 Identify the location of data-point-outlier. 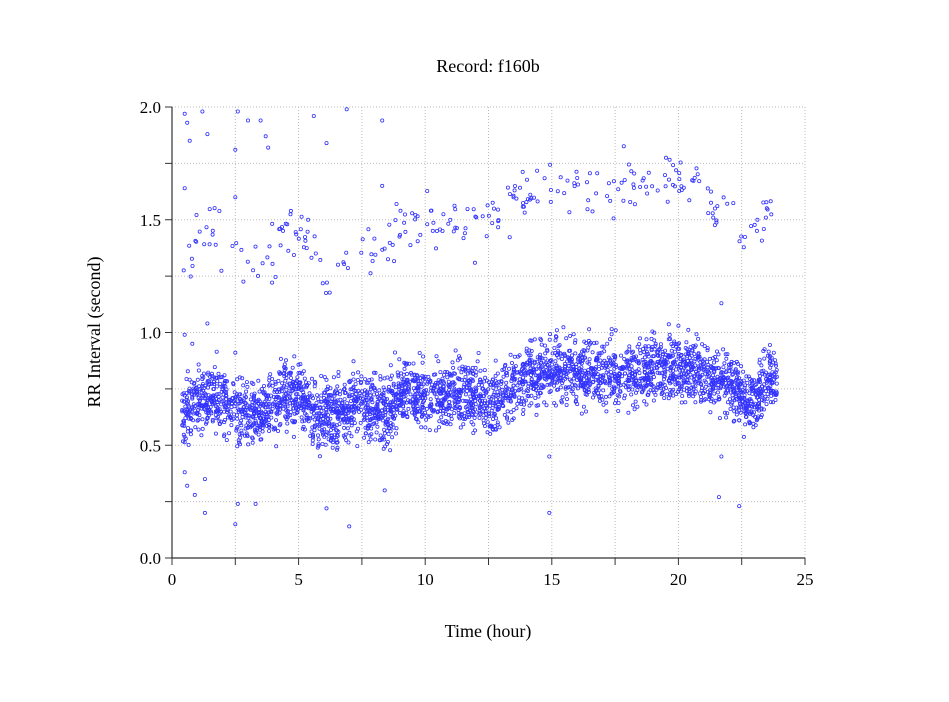
(192, 343).